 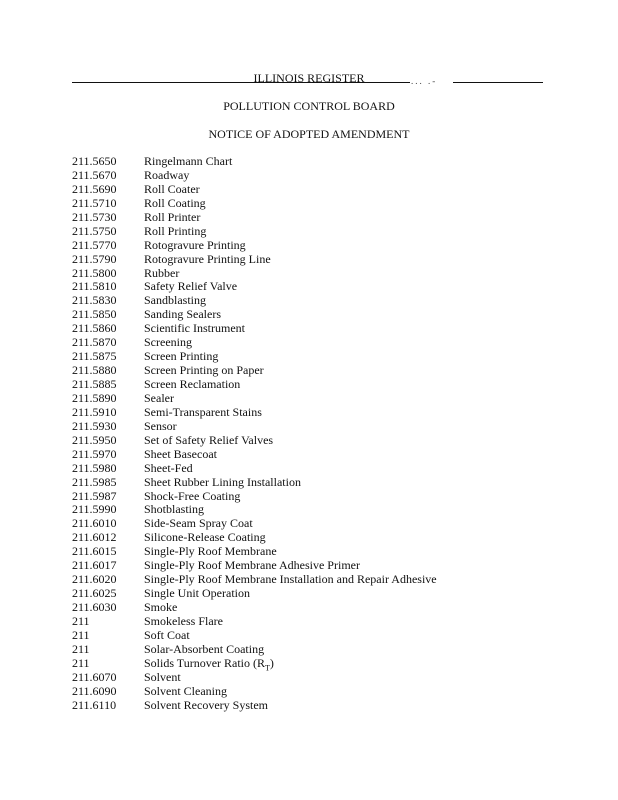 I want to click on section-number: 211.5910, so click(x=94, y=411).